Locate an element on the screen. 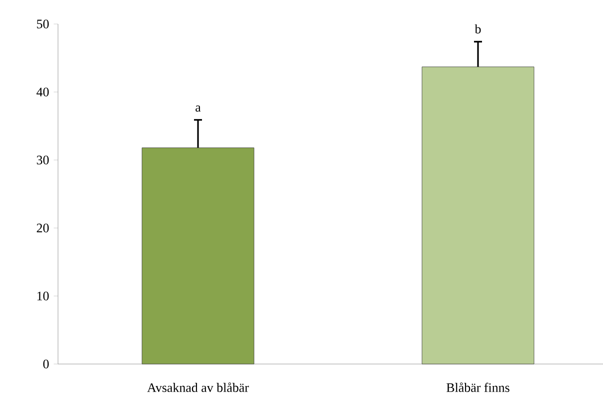 The width and height of the screenshot is (603, 414). annotation: a is located at coordinates (198, 108).